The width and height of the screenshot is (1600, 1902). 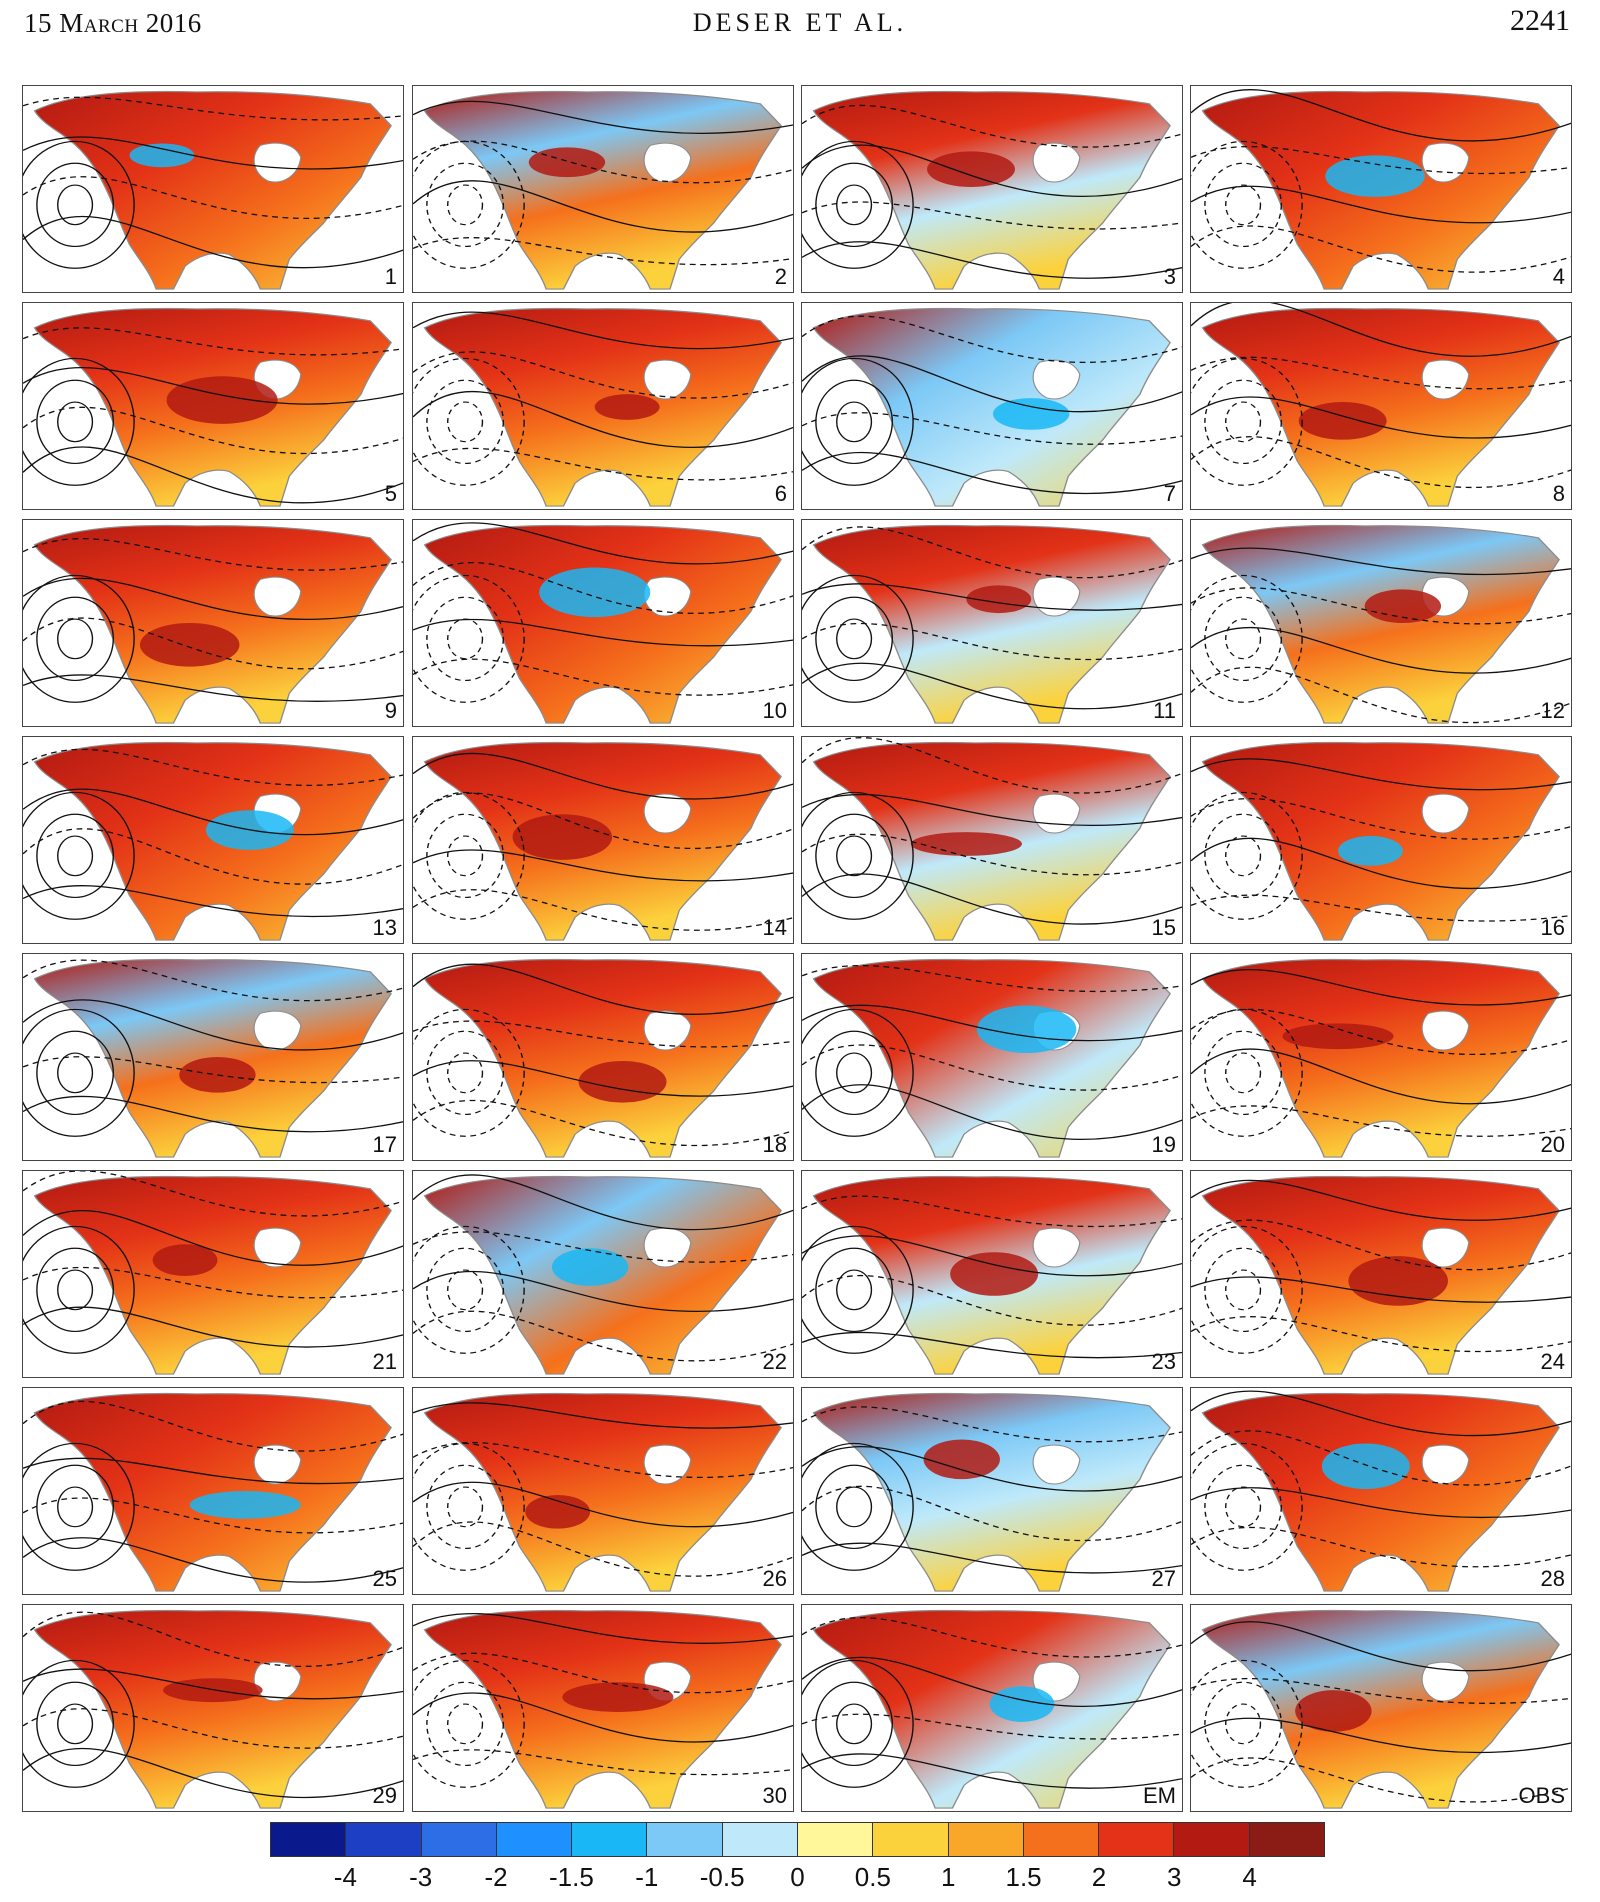 I want to click on panel-label: 27, so click(x=1163, y=1578).